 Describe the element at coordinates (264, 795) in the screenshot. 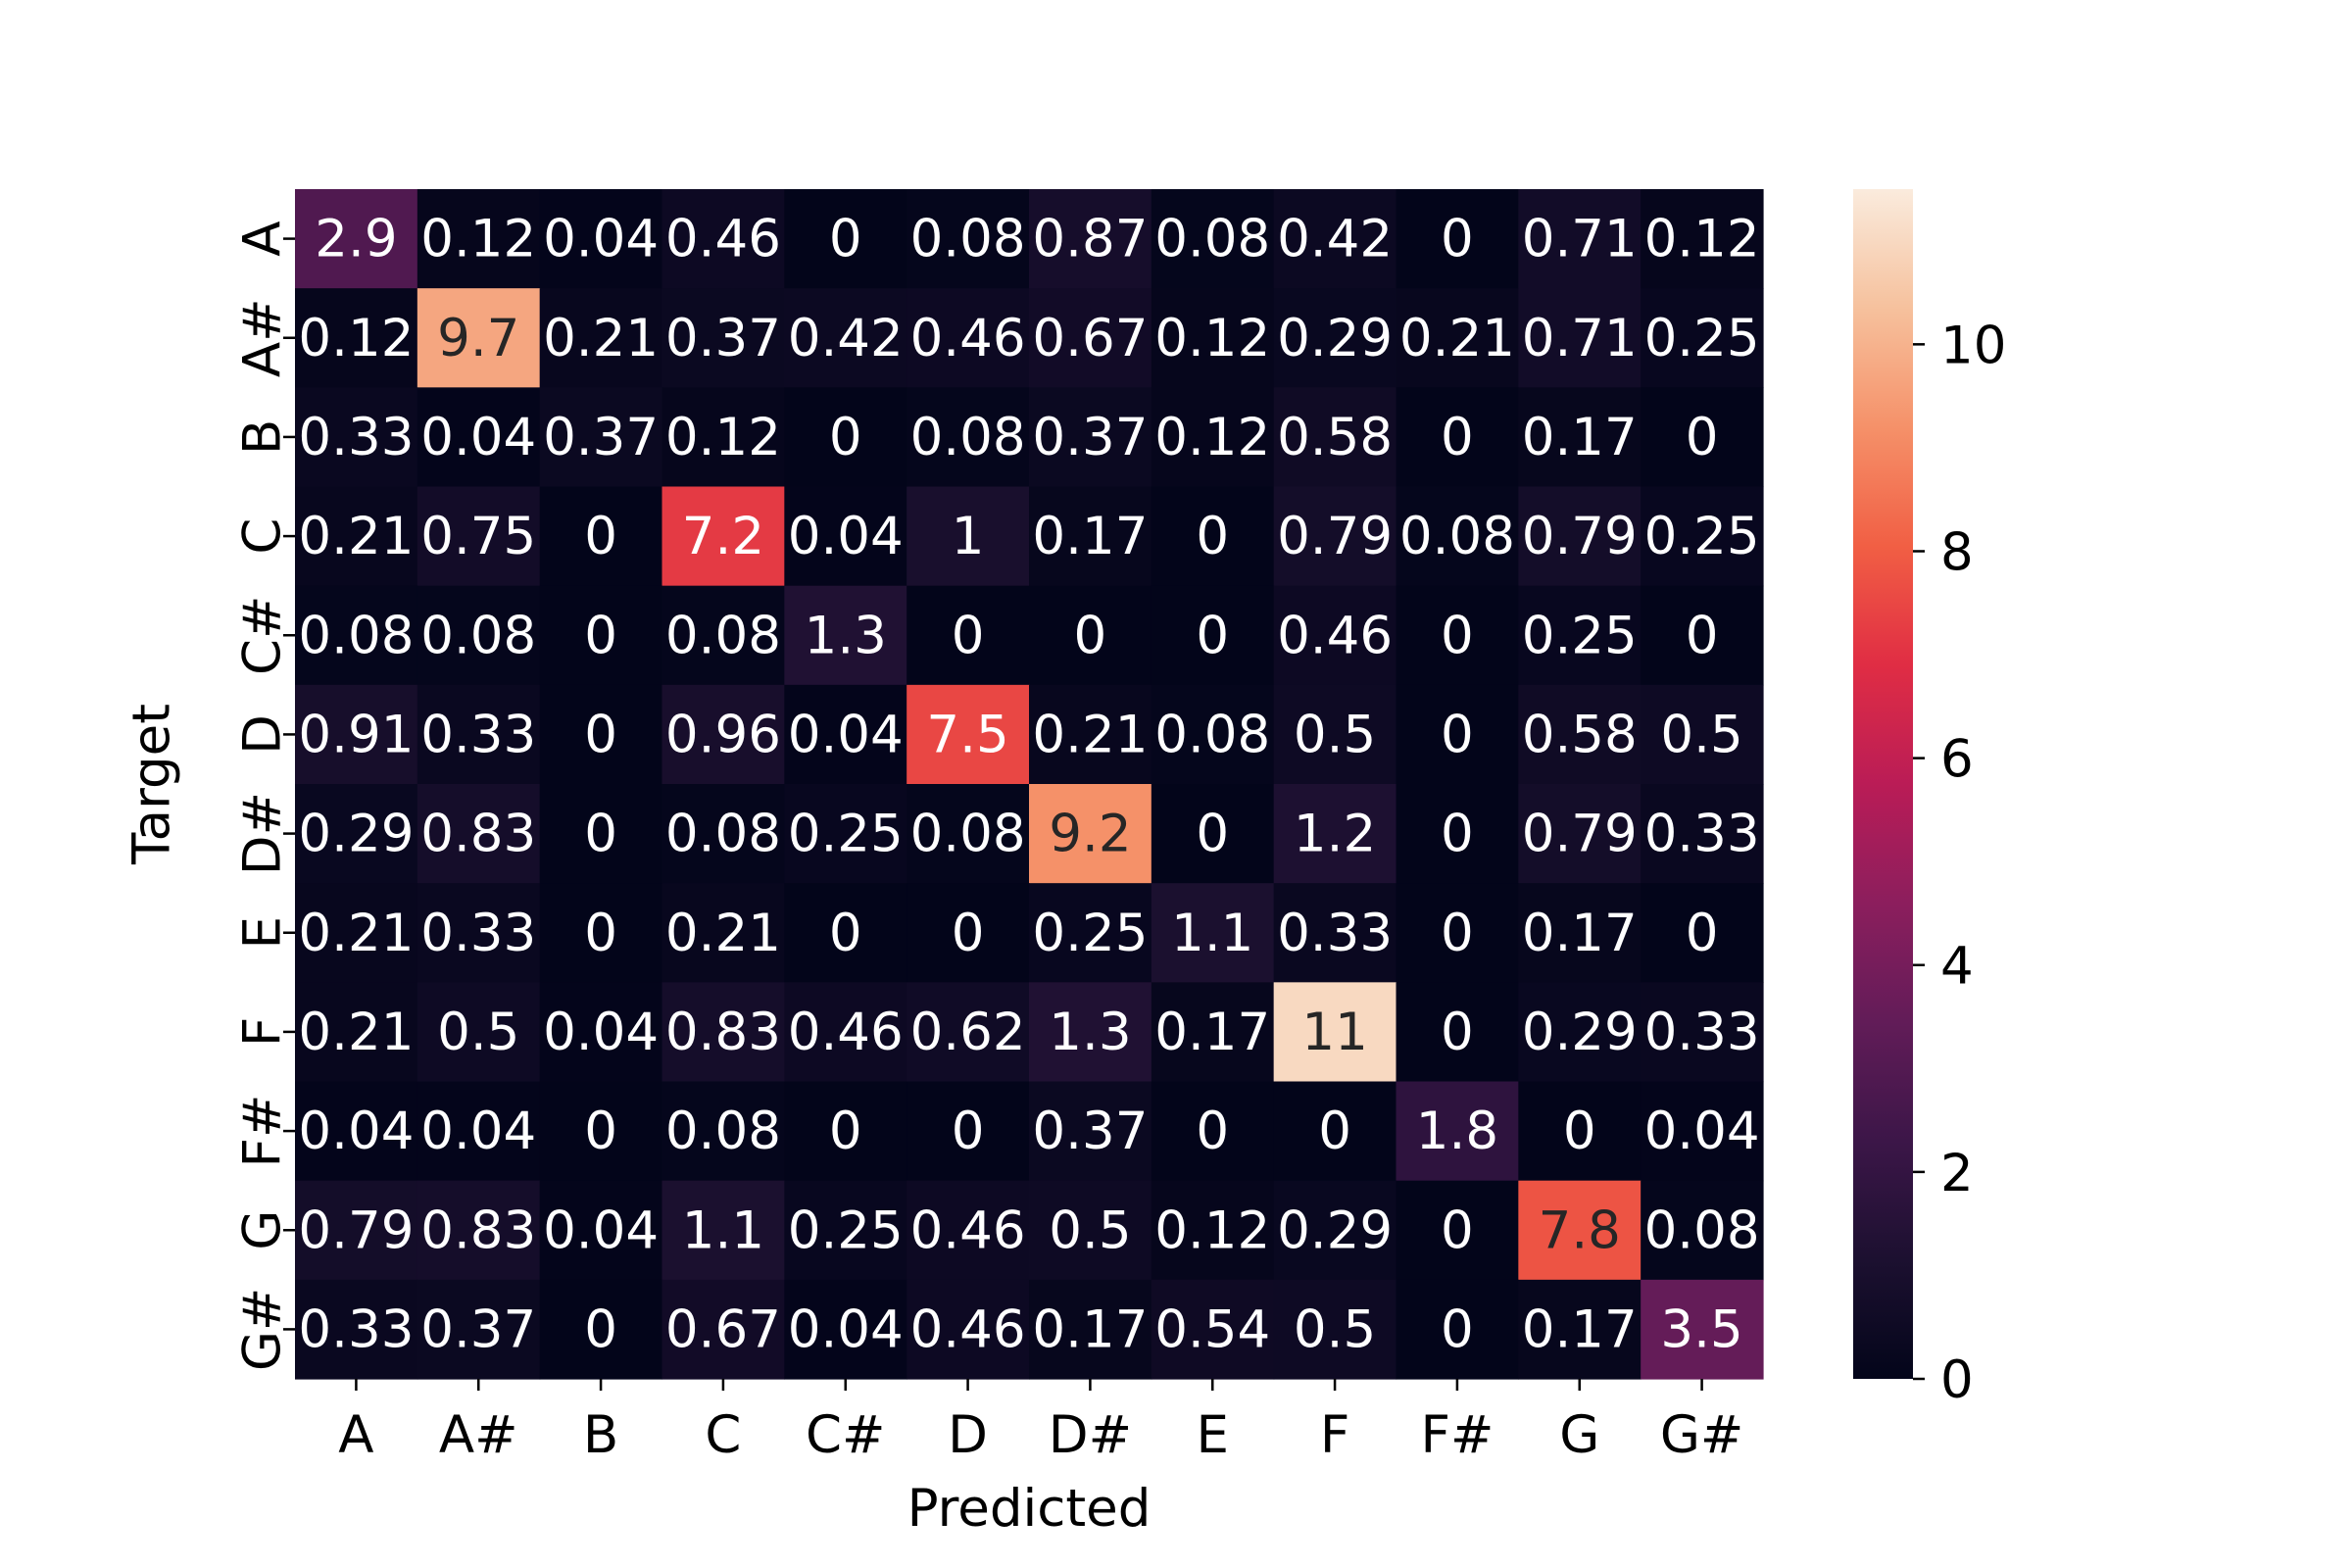

I see `y-axis-ticks: A A# B C C# D D# E F F# G G#` at that location.